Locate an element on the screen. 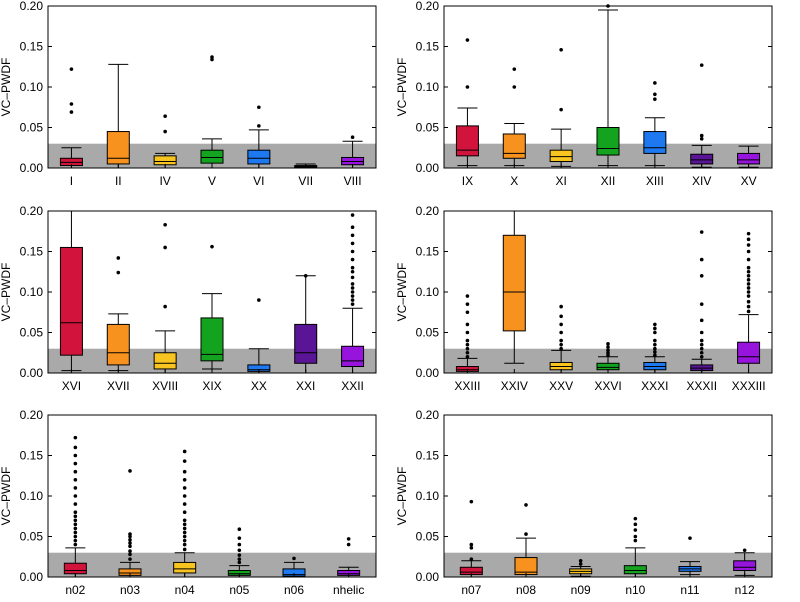 Image resolution: width=800 pixels, height=602 pixels. box-XXXI is located at coordinates (655, 348).